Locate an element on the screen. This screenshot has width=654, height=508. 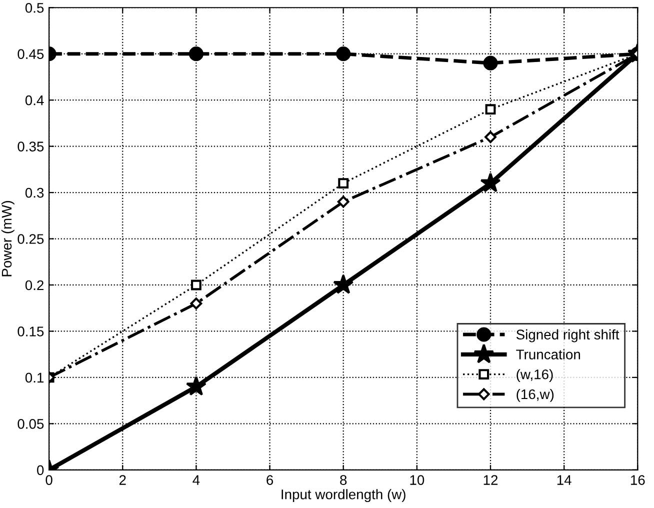
x-tick-label: 0 is located at coordinates (49, 480).